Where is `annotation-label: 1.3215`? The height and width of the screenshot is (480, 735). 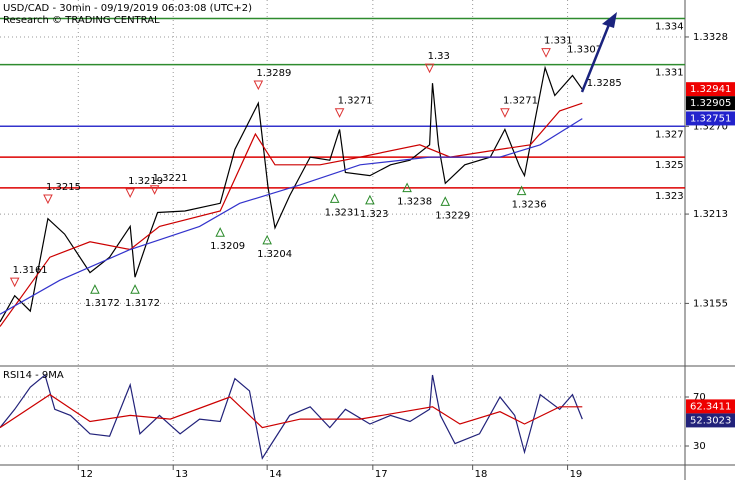 annotation-label: 1.3215 is located at coordinates (63, 187).